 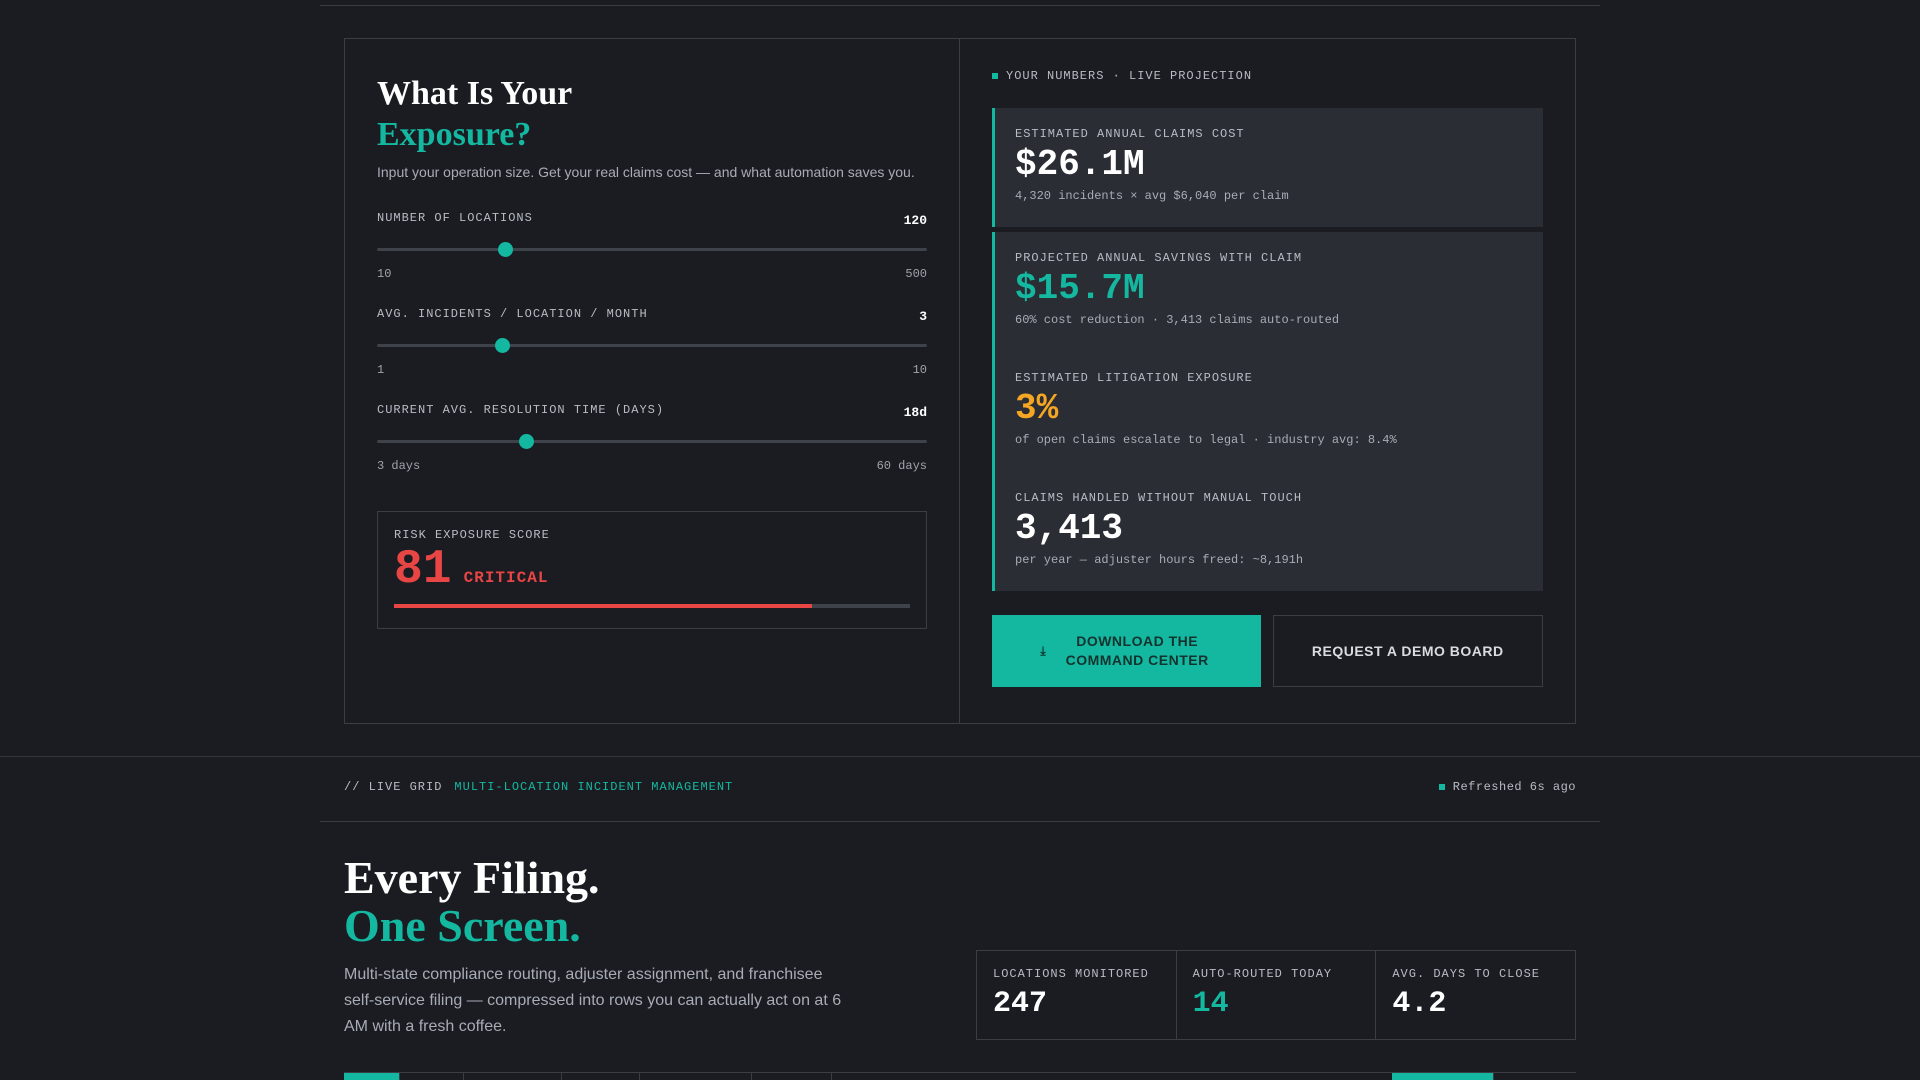 What do you see at coordinates (652, 570) in the screenshot?
I see `risk-score-panel: RISK EXPOSURE SCORE 81 CRITICAL` at bounding box center [652, 570].